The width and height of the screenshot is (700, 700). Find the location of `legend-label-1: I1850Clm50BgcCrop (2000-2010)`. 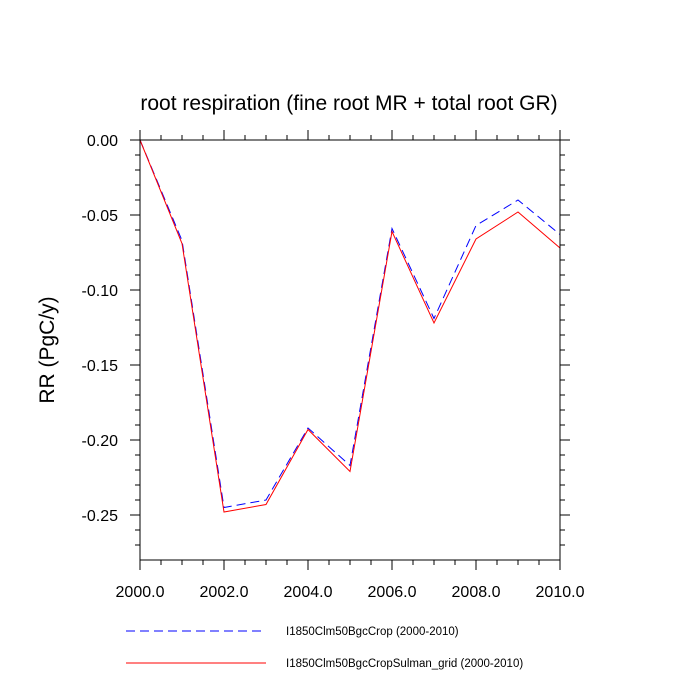

legend-label-1: I1850Clm50BgcCrop (2000-2010) is located at coordinates (372, 632).